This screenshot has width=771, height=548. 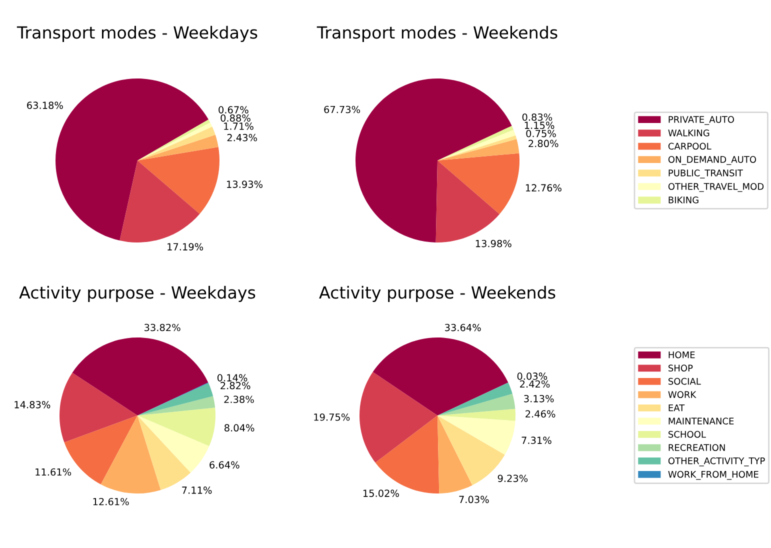 What do you see at coordinates (186, 246) in the screenshot?
I see `data-label: 17.19%` at bounding box center [186, 246].